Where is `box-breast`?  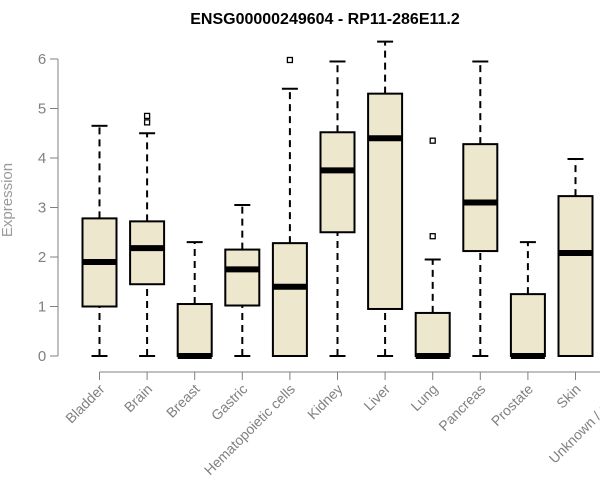 box-breast is located at coordinates (194, 300).